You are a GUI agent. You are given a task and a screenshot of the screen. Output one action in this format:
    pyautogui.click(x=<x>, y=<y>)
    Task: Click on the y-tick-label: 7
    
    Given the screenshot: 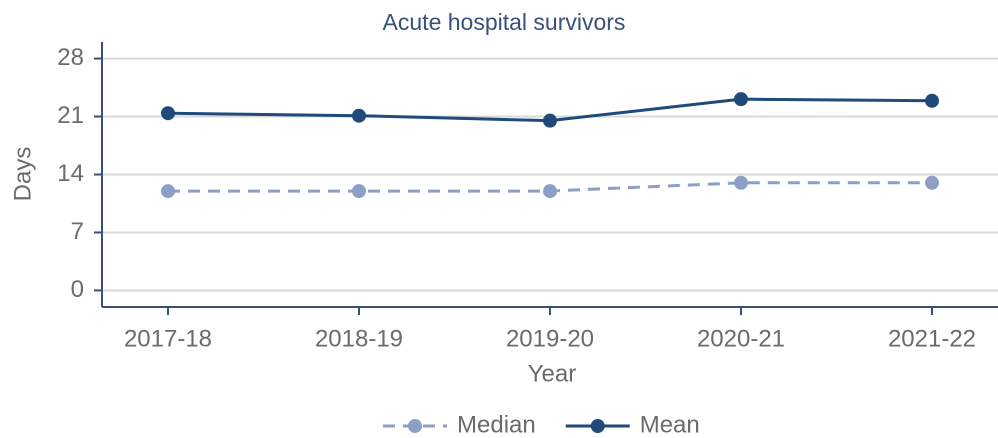 What is the action you would take?
    pyautogui.click(x=77, y=231)
    